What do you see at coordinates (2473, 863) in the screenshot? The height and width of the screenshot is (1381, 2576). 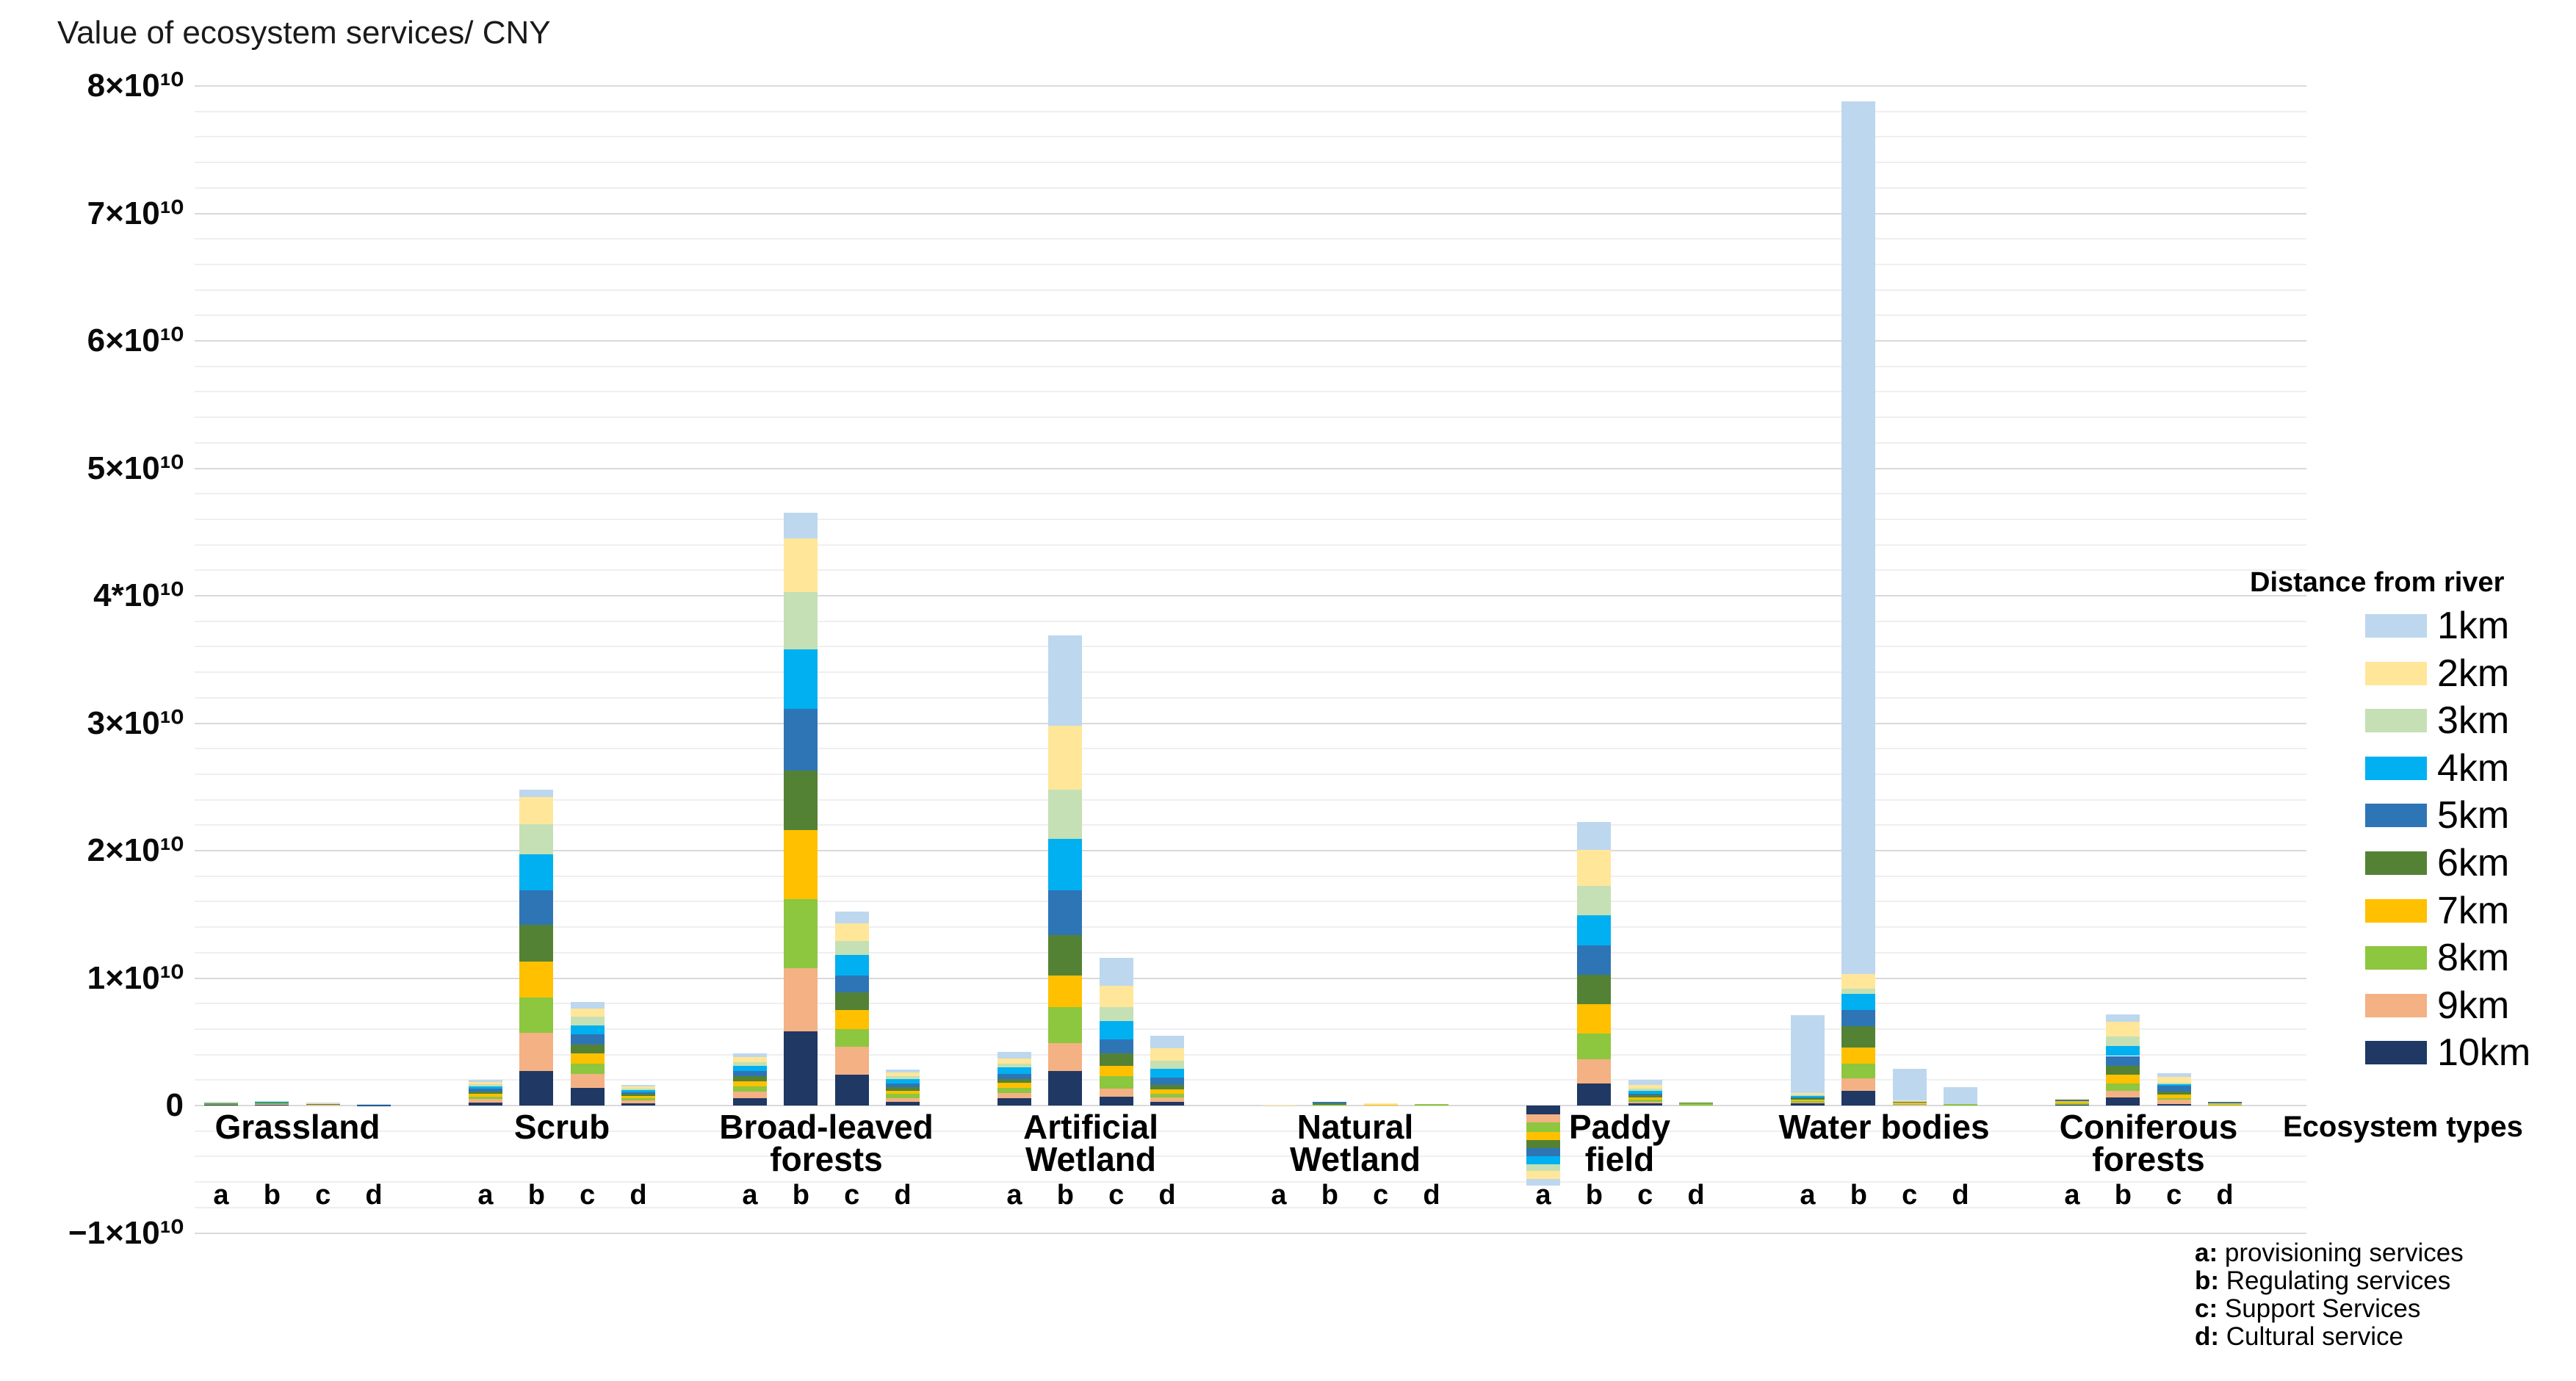 I see `legend-item-label: 6km` at bounding box center [2473, 863].